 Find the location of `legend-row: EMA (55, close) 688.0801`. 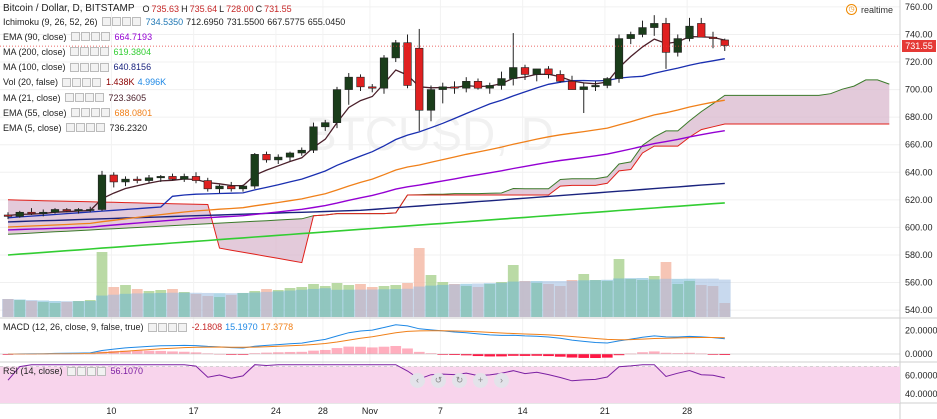

legend-row: EMA (55, close) 688.0801 is located at coordinates (174, 112).